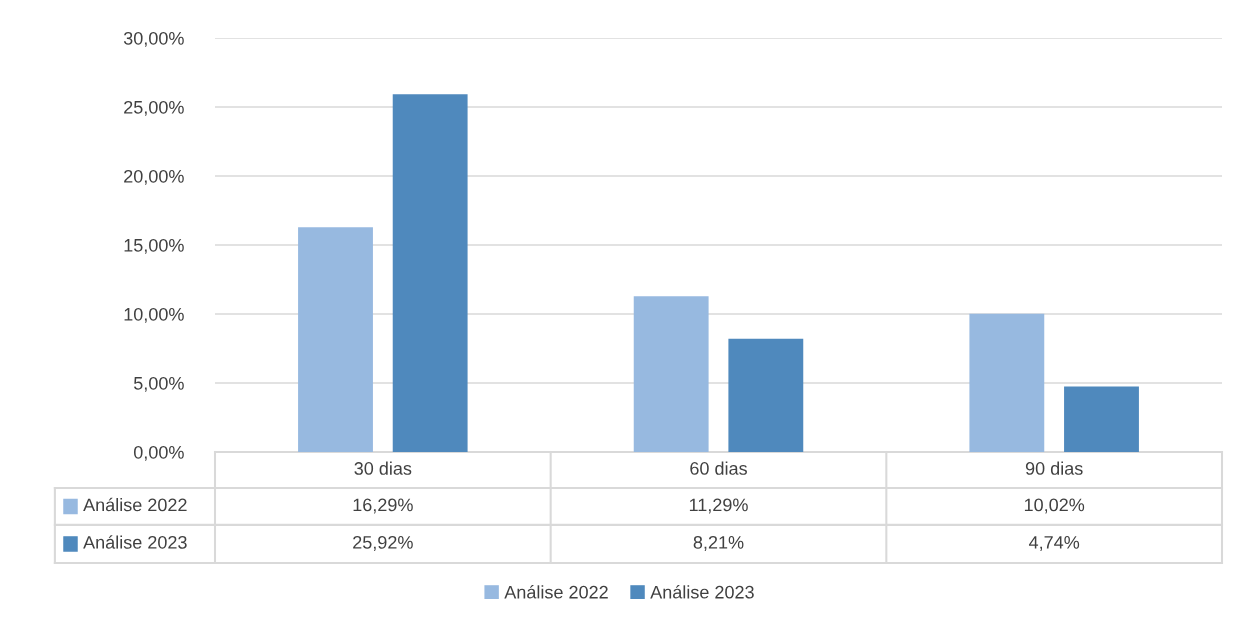 Image resolution: width=1239 pixels, height=631 pixels. What do you see at coordinates (1054, 468) in the screenshot?
I see `x-tick-label: 90 dias` at bounding box center [1054, 468].